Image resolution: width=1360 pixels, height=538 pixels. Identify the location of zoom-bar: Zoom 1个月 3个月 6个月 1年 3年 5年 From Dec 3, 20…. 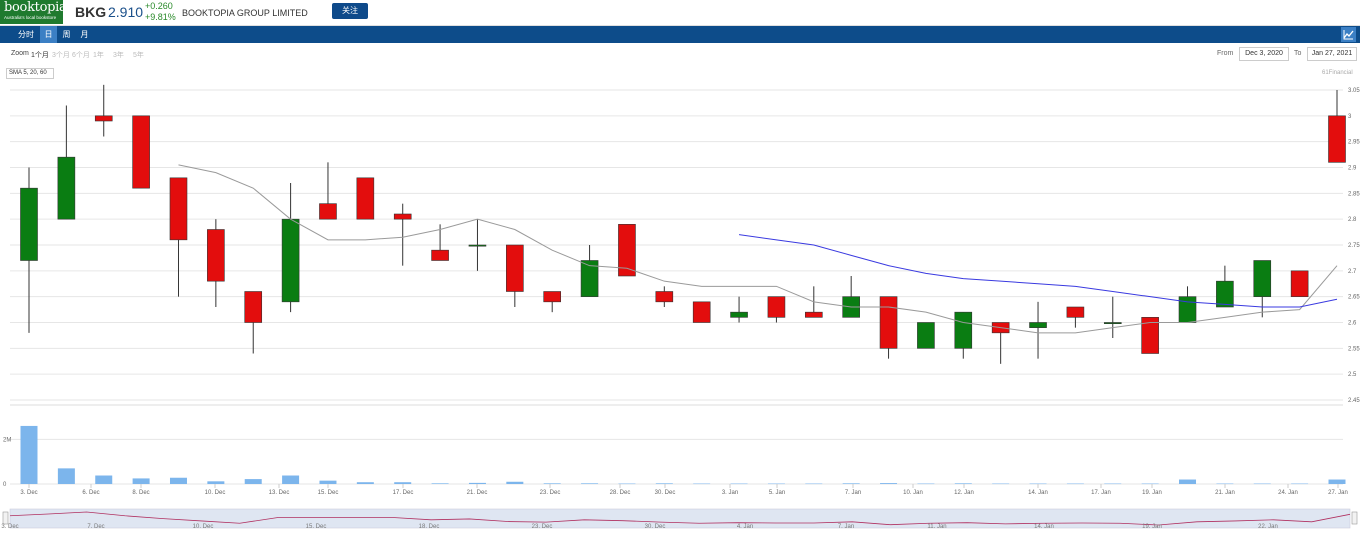
(680, 55).